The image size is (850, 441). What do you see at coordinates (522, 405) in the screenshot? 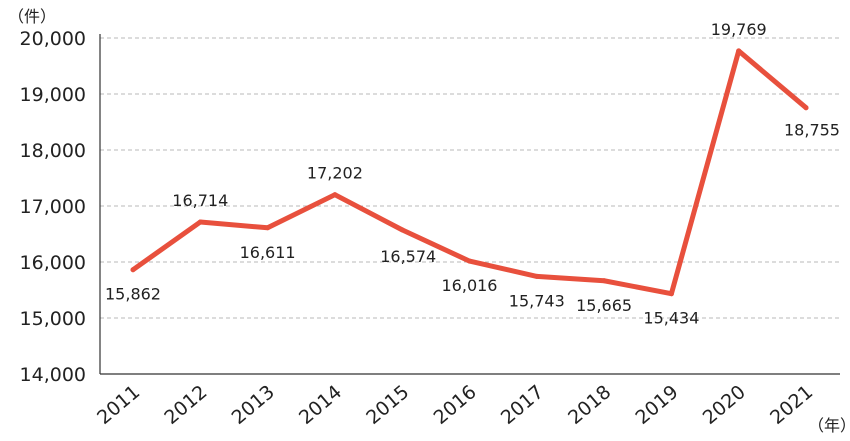
I see `x-tick-label-6: 2017` at bounding box center [522, 405].